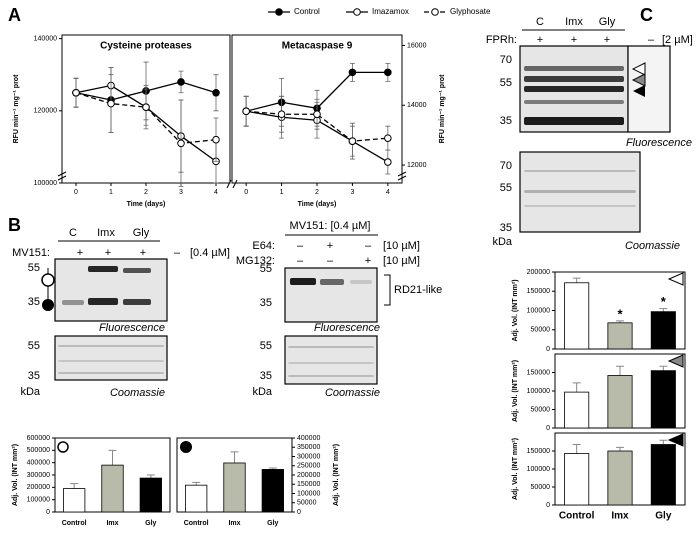 The height and width of the screenshot is (535, 697). What do you see at coordinates (307, 11) in the screenshot?
I see `legend-label: Control` at bounding box center [307, 11].